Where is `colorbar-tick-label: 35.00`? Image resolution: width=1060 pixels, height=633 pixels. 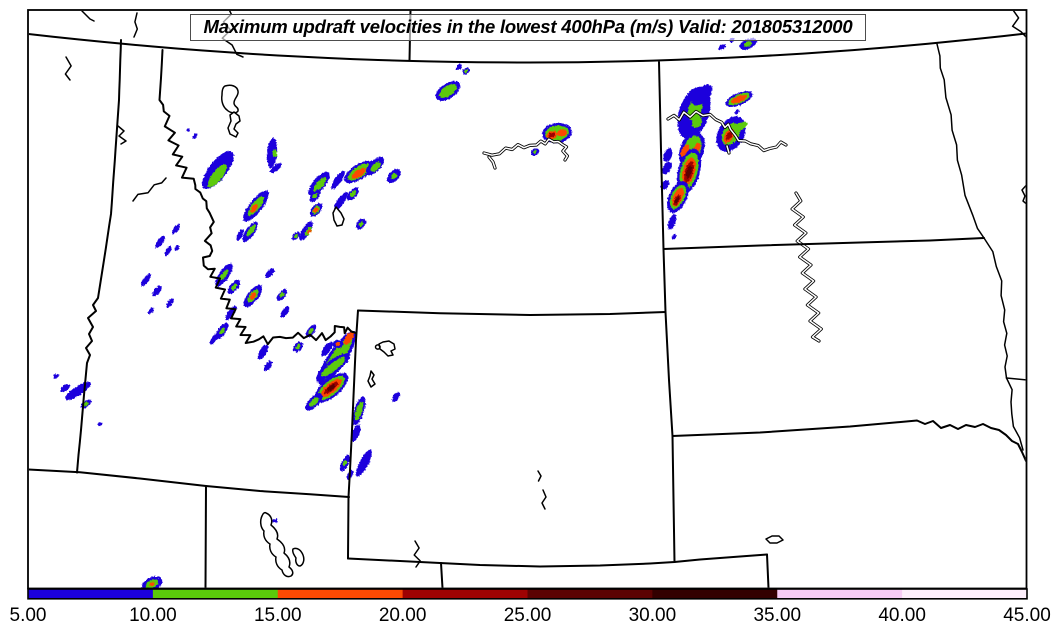 colorbar-tick-label: 35.00 is located at coordinates (777, 615).